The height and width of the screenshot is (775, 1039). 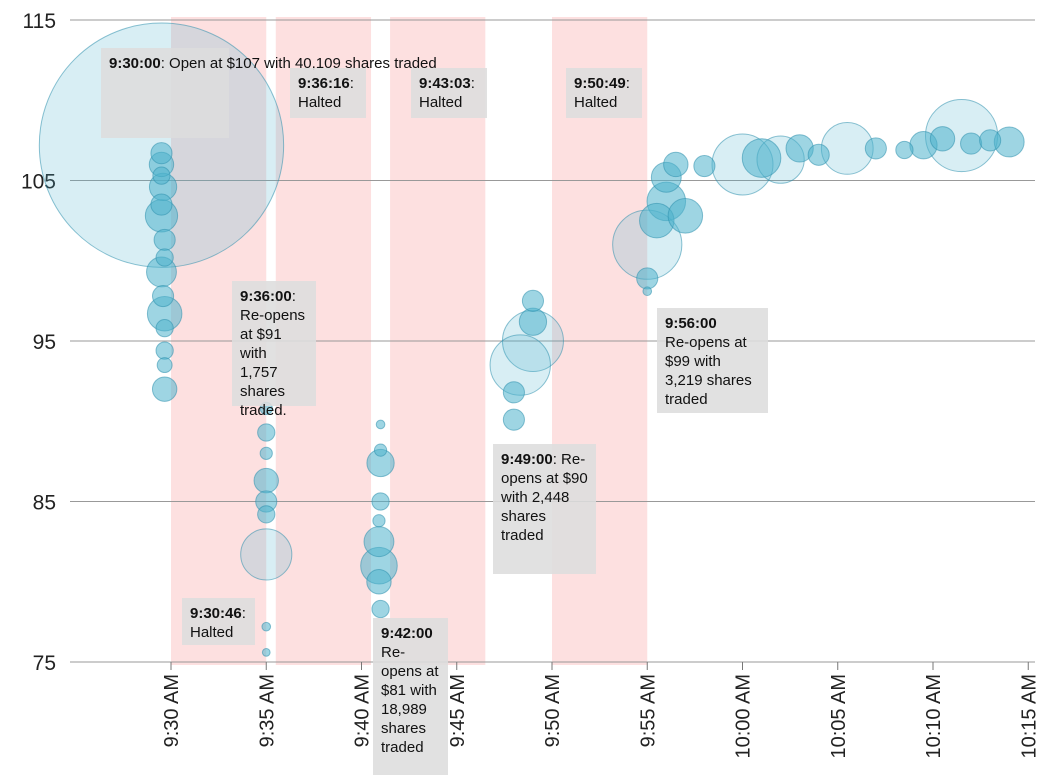 What do you see at coordinates (267, 710) in the screenshot?
I see `x-tick-label: 9:35 AM` at bounding box center [267, 710].